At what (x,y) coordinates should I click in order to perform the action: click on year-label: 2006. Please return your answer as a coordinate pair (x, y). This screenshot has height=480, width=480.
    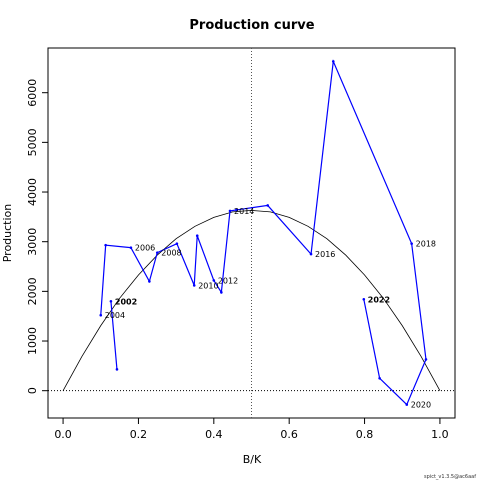
    Looking at the image, I should click on (145, 248).